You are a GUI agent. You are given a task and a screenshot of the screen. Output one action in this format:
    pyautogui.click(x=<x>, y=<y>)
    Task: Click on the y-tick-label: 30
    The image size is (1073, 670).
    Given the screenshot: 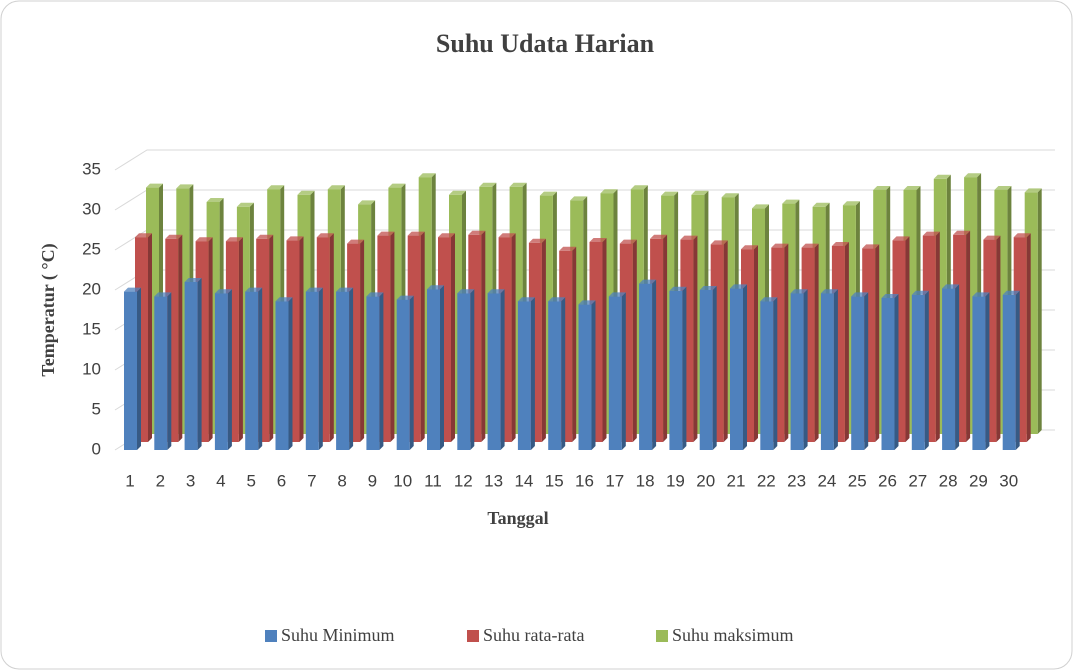 What is the action you would take?
    pyautogui.click(x=91, y=208)
    